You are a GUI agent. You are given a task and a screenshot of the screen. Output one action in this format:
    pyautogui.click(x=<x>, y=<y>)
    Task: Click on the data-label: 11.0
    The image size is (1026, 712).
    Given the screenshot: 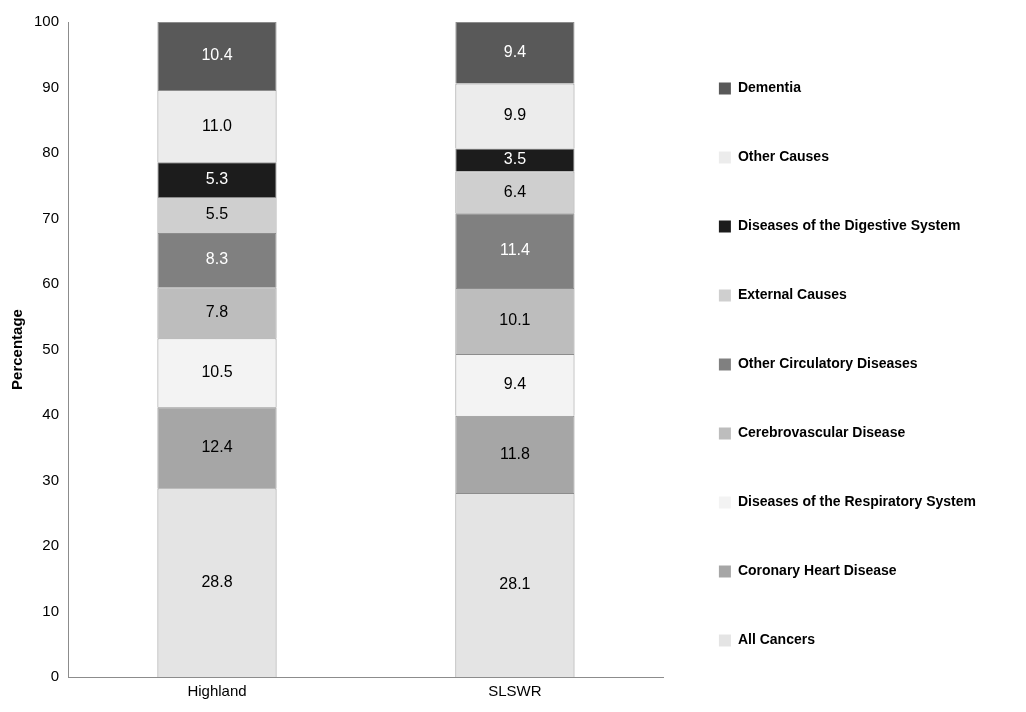 What is the action you would take?
    pyautogui.click(x=217, y=125)
    